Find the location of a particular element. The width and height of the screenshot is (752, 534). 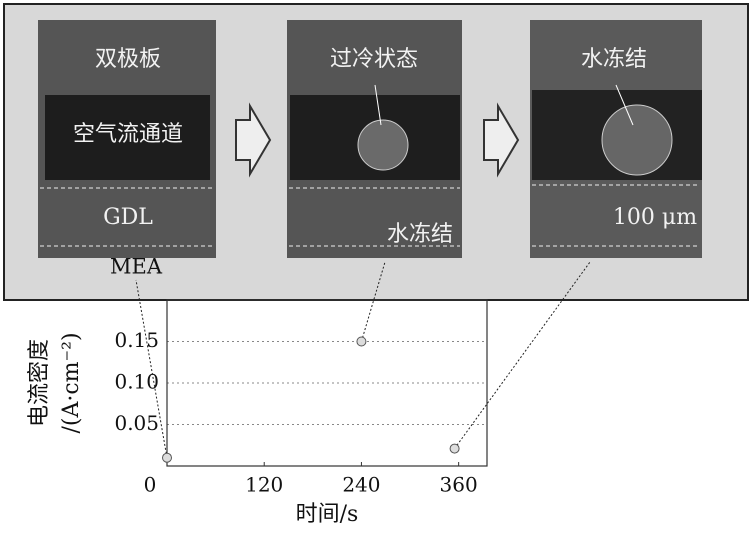

x-tick-label: 240 is located at coordinates (361, 485).